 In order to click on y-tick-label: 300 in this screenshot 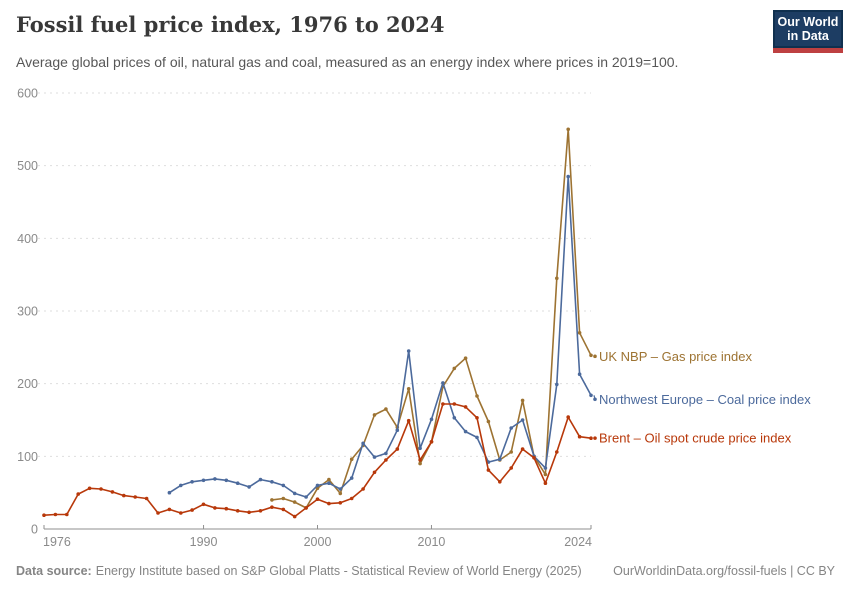, I will do `click(27, 312)`.